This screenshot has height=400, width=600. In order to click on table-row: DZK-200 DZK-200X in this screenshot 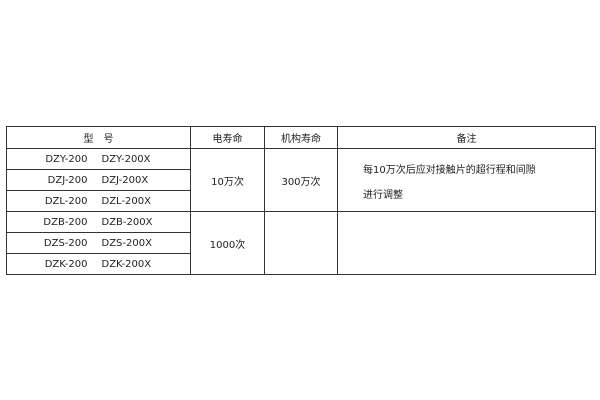, I will do `click(301, 264)`.